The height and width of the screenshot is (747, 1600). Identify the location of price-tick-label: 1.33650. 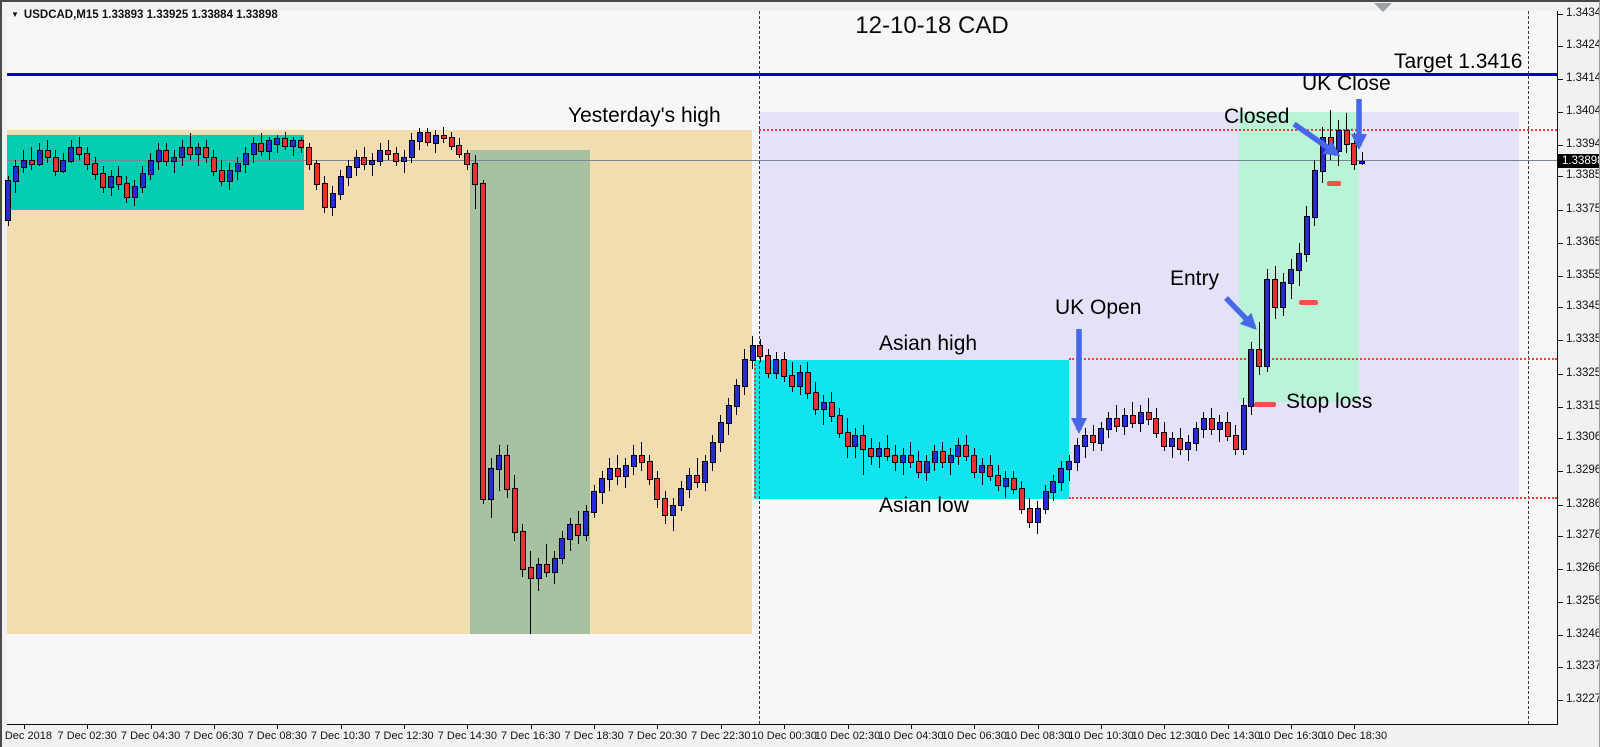
(1582, 241).